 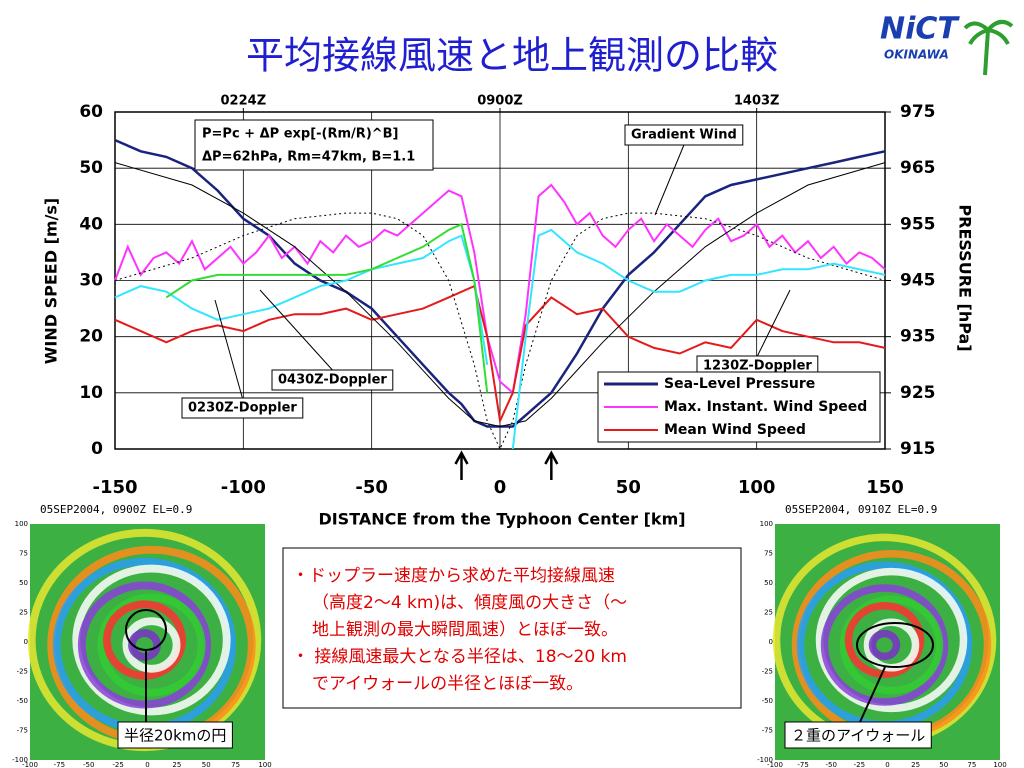 I want to click on series-callout: 0230Z-Doppler, so click(x=242, y=408).